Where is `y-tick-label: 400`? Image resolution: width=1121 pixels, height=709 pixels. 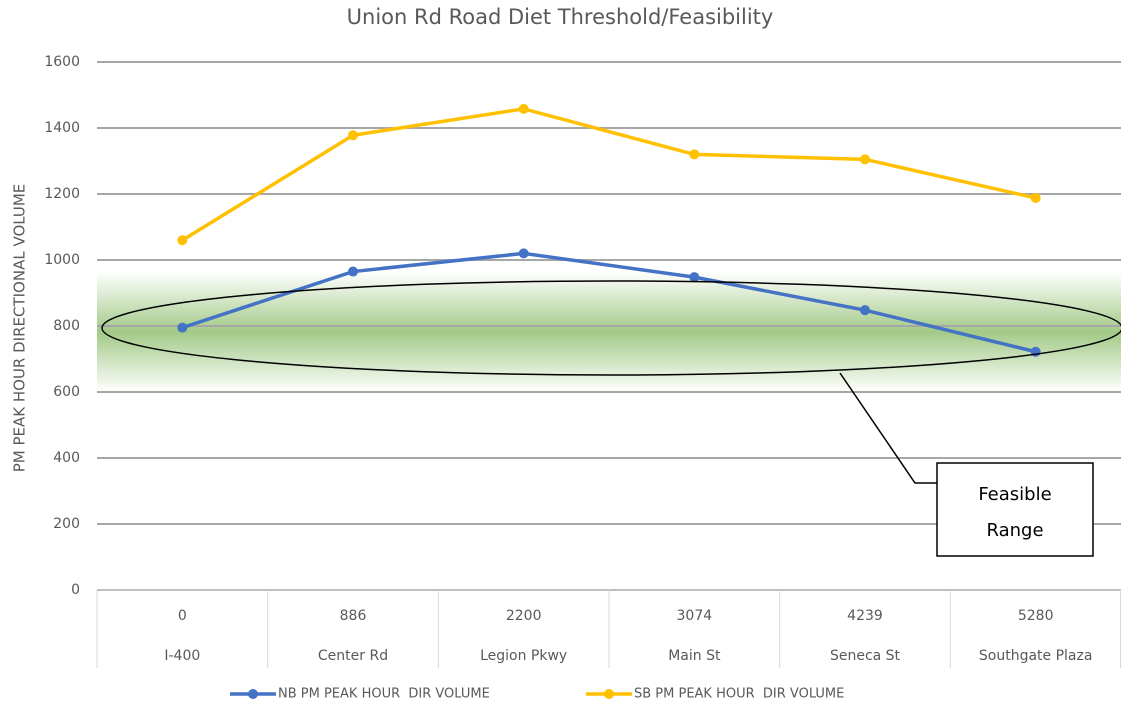 y-tick-label: 400 is located at coordinates (66, 458).